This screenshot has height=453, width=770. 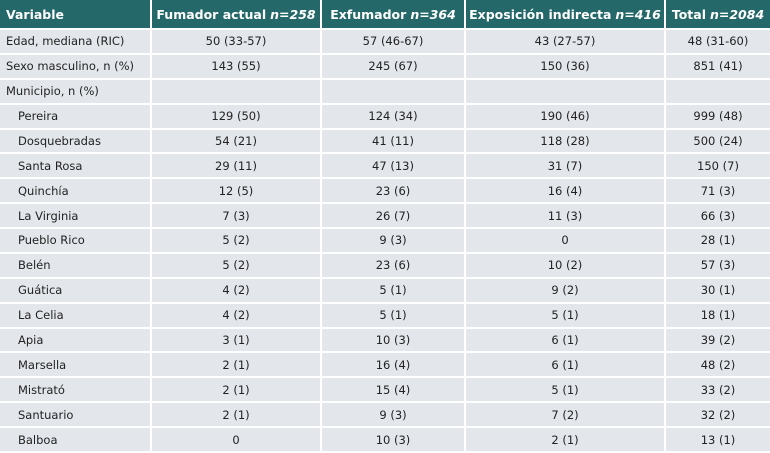 What do you see at coordinates (718, 340) in the screenshot?
I see `table-cell: 39 (2)` at bounding box center [718, 340].